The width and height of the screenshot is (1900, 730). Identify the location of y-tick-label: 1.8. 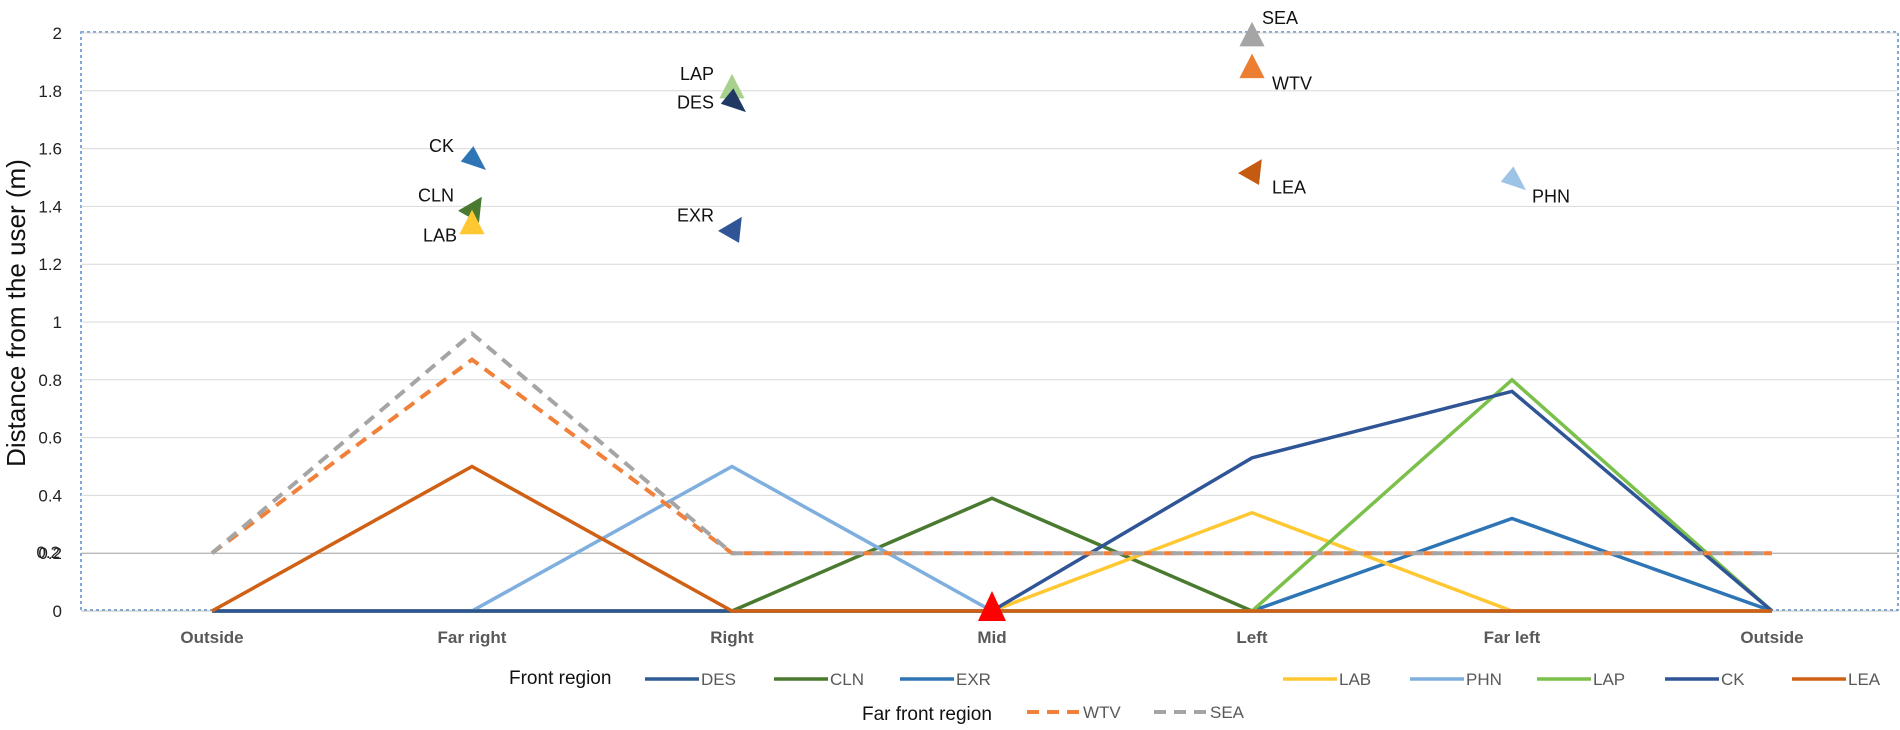
(50, 91).